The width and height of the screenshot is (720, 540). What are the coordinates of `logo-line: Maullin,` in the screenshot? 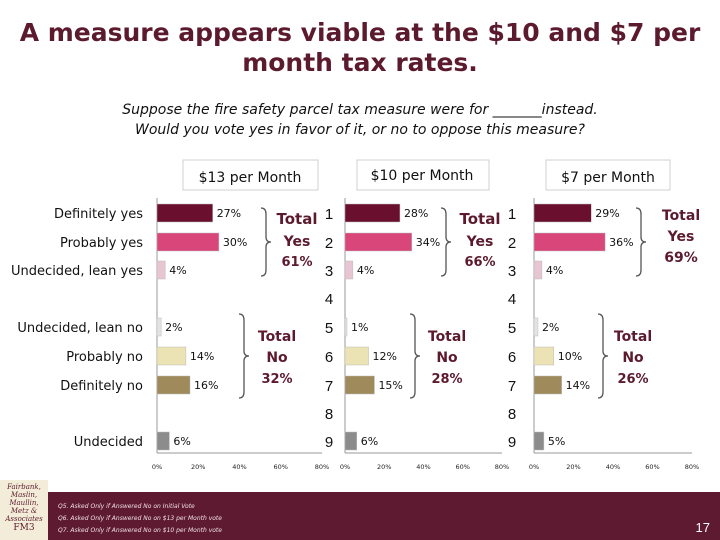 It's located at (24, 503).